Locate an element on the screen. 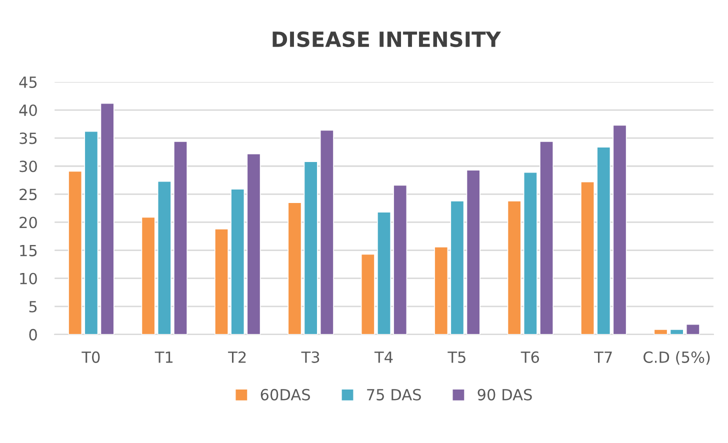  y-tick-label: 15 is located at coordinates (28, 250).